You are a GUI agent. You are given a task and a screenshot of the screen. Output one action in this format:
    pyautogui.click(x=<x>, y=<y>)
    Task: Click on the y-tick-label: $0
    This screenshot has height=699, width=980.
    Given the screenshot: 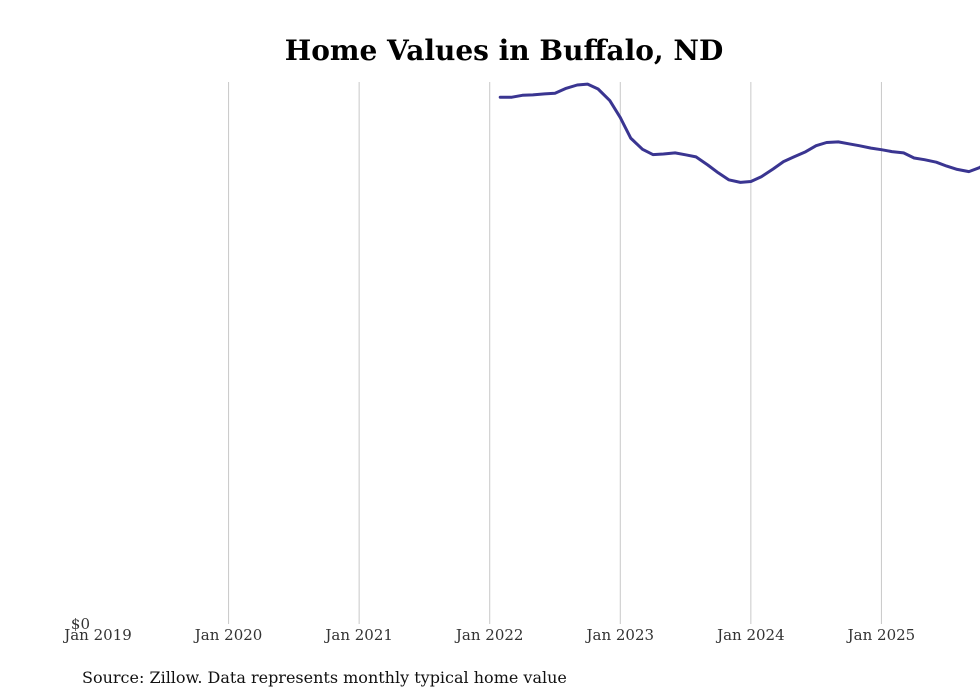 What is the action you would take?
    pyautogui.click(x=80, y=624)
    